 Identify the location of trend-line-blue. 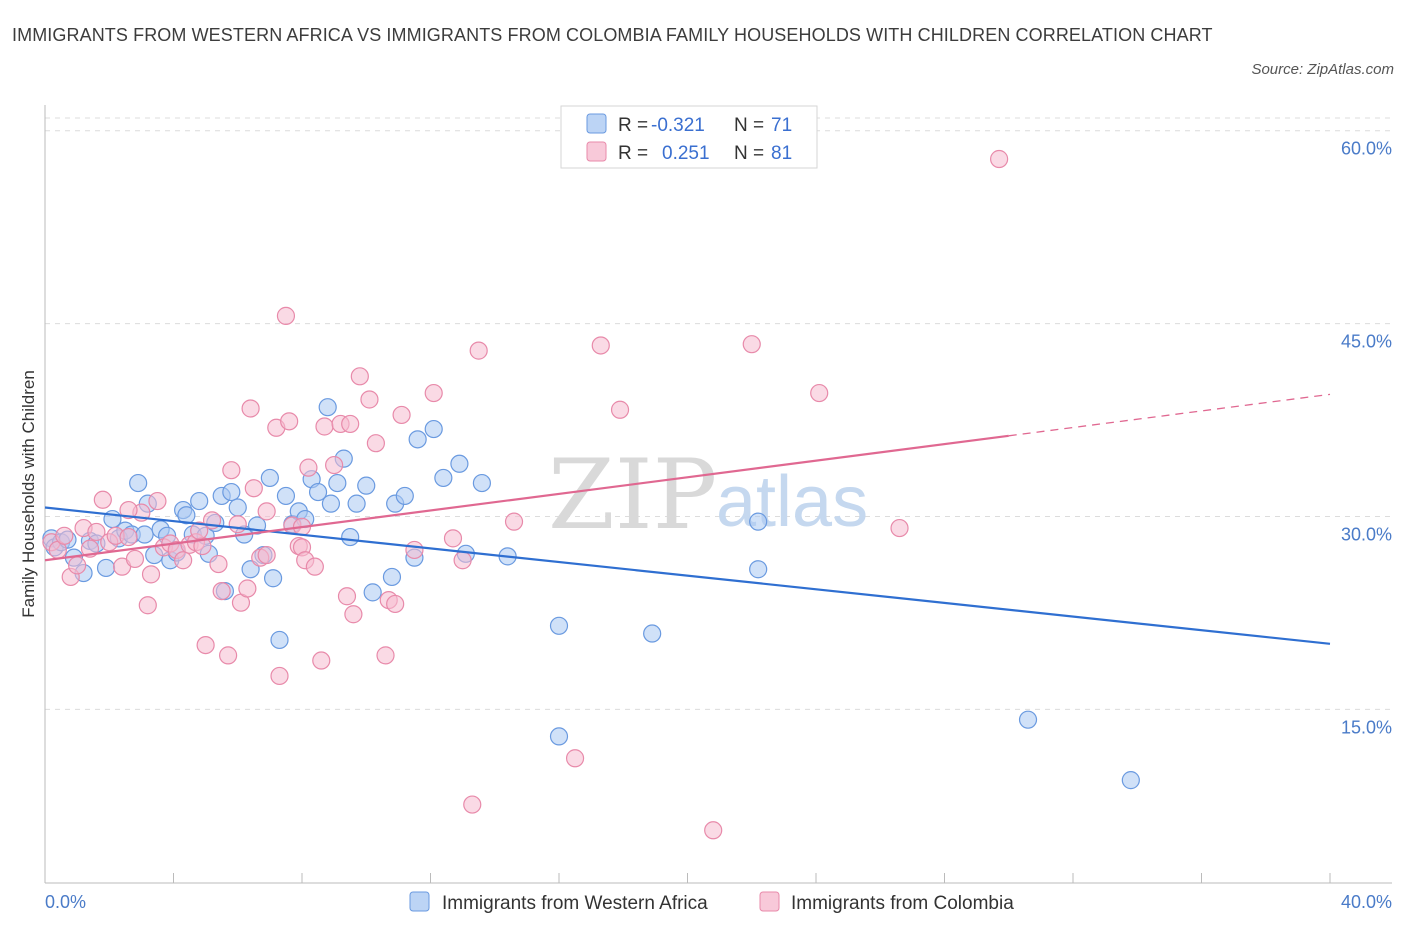
(687, 575).